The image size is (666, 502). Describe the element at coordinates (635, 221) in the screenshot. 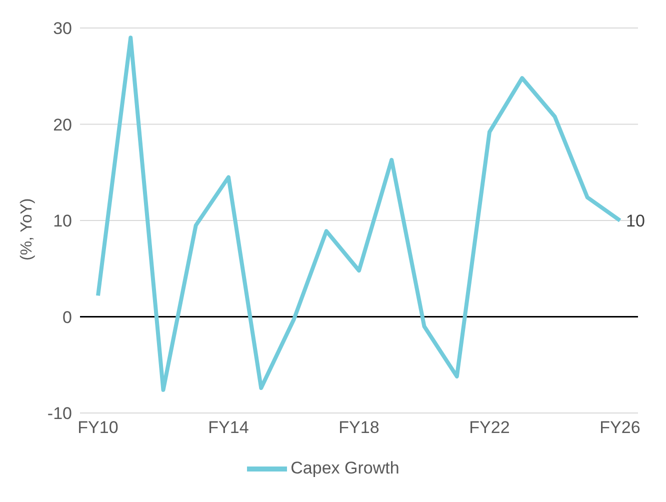

I see `data-label: 10` at that location.